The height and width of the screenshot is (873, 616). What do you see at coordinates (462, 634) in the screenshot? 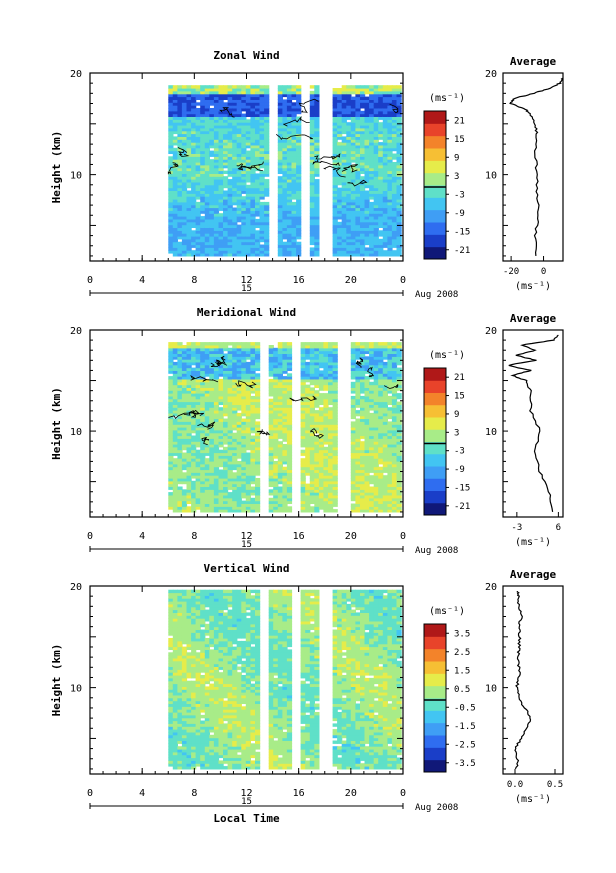
I see `colorbar-tick-label: 3.5` at bounding box center [462, 634].